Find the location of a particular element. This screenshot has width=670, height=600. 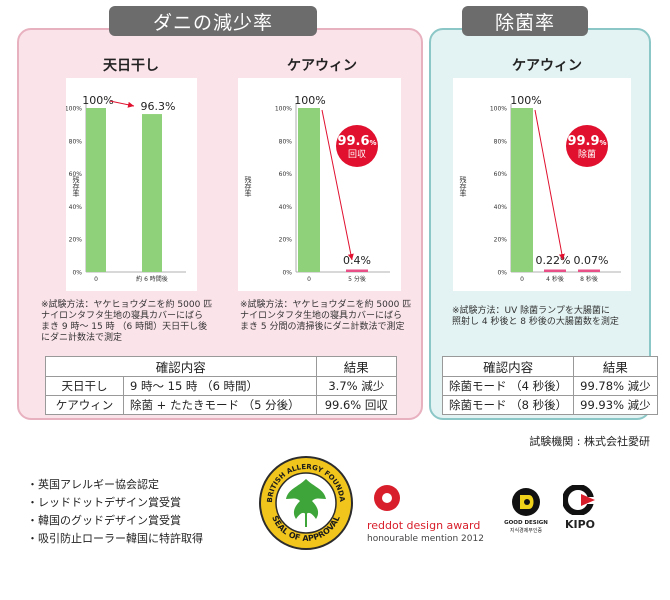

row-result: 99.6% 回収 is located at coordinates (356, 405).